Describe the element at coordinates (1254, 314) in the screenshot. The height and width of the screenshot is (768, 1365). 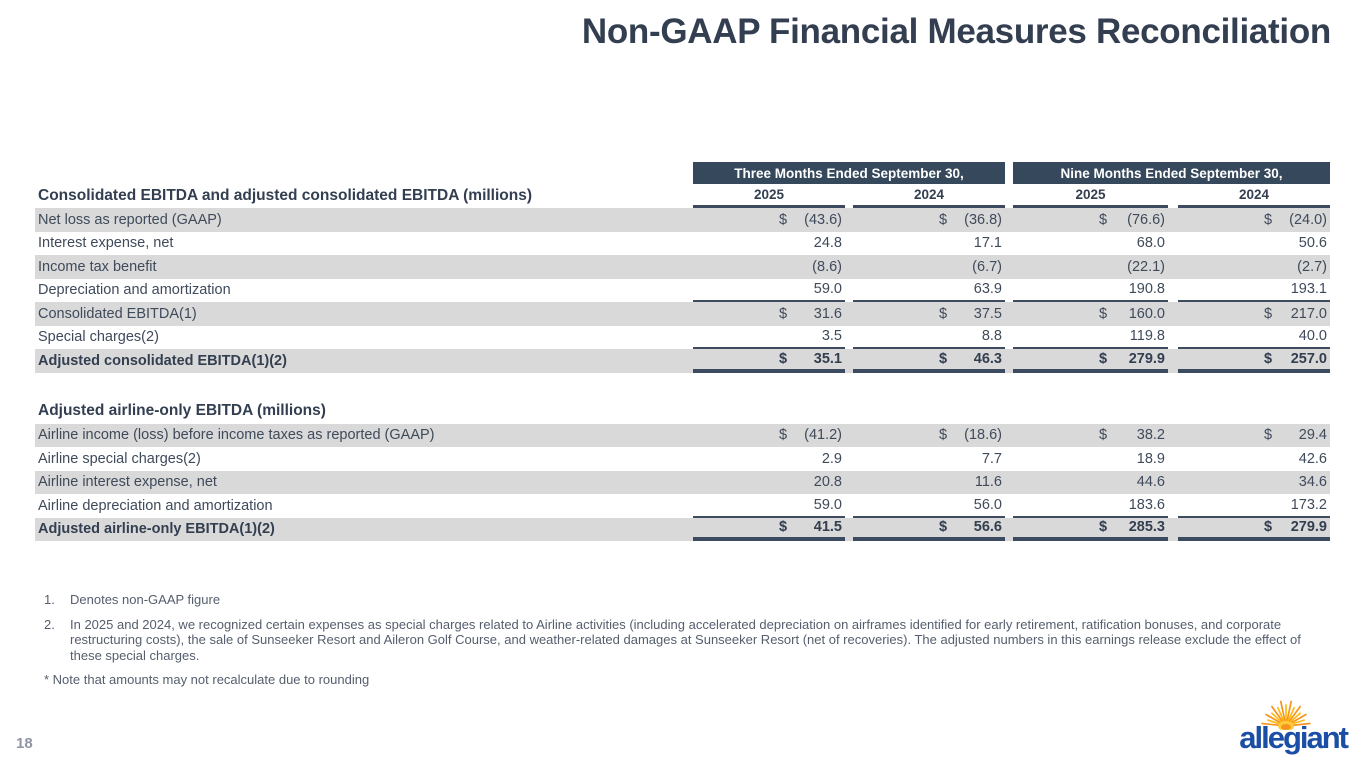
I see `value-cell: $217.0` at that location.